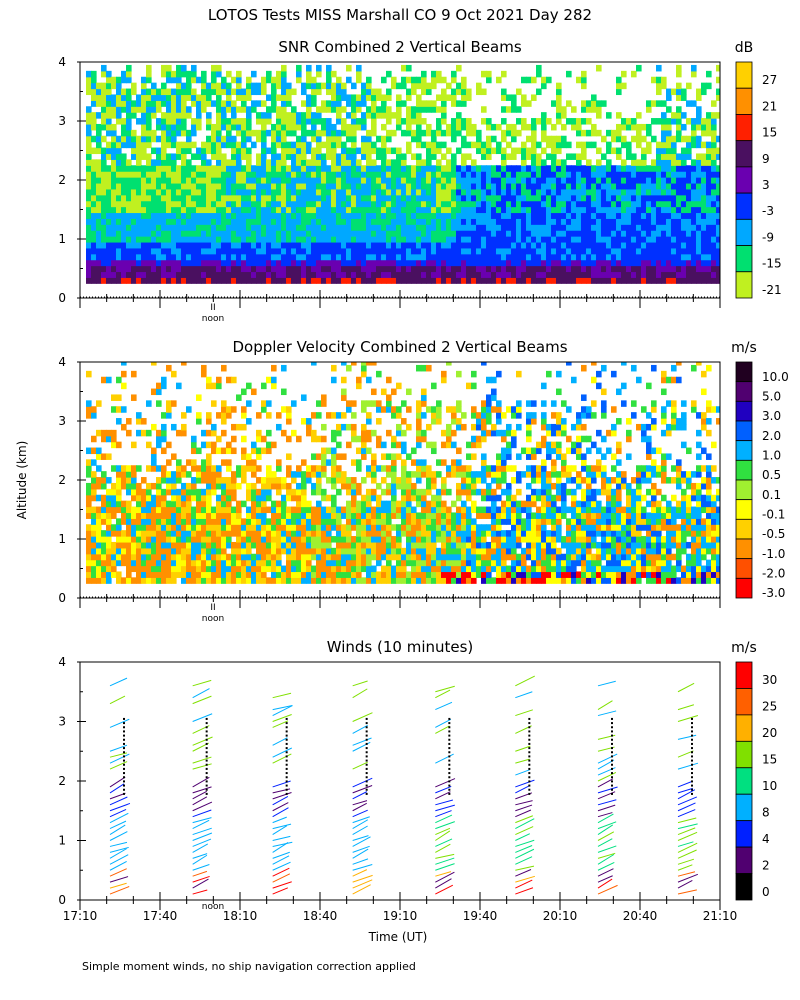 The width and height of the screenshot is (800, 1000). What do you see at coordinates (744, 75) in the screenshot?
I see `colorbar-swatch` at bounding box center [744, 75].